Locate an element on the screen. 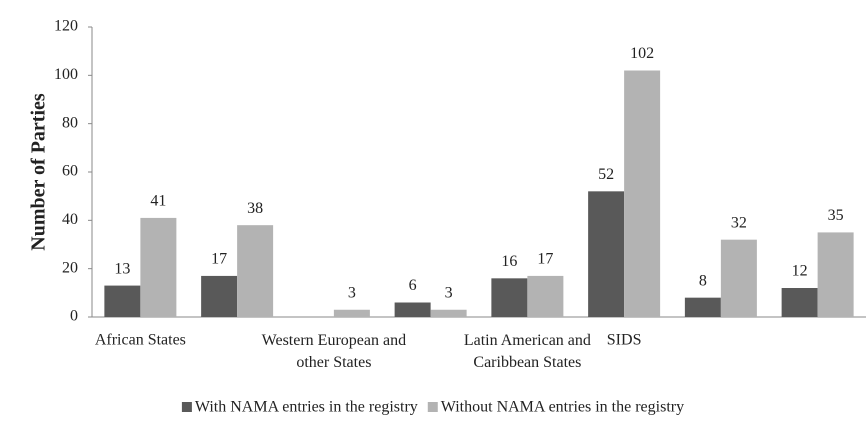 This screenshot has height=438, width=866. y-tick-label: 0 is located at coordinates (74, 316).